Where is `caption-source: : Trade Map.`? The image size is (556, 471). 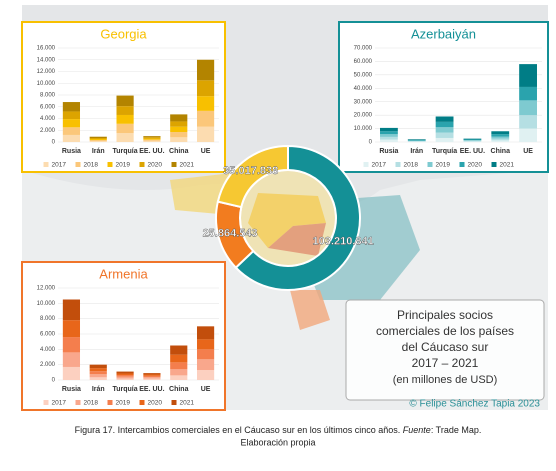 caption-source: : Trade Map. is located at coordinates (456, 430).